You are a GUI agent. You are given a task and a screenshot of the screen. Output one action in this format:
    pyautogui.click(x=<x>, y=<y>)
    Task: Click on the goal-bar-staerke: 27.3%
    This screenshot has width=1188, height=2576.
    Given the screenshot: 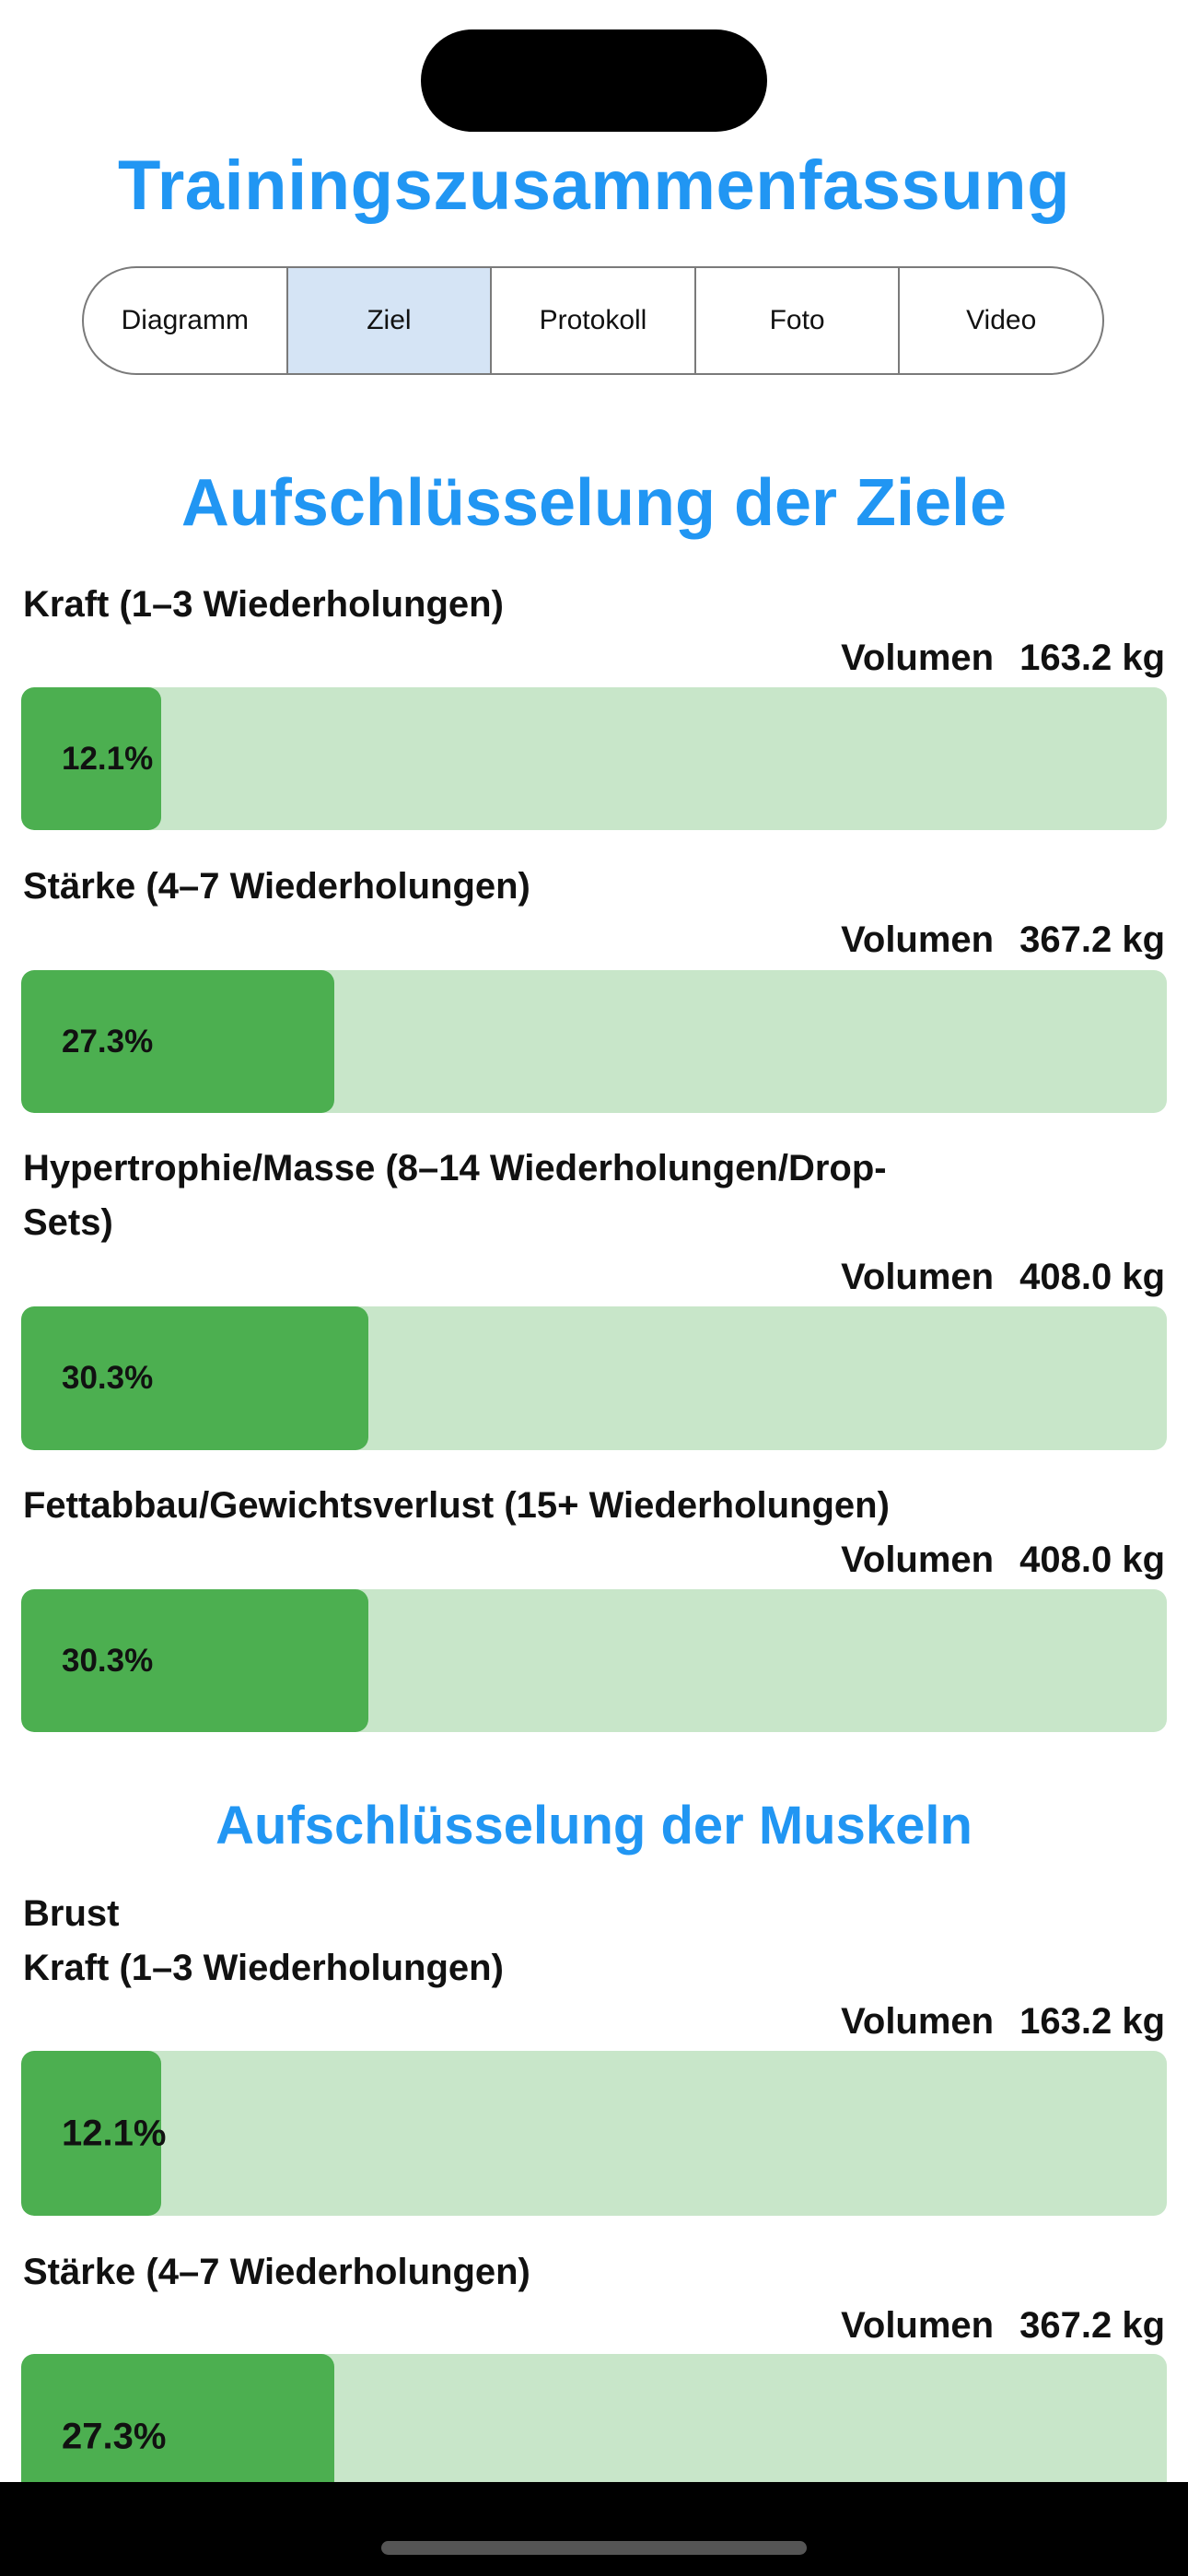 What is the action you would take?
    pyautogui.click(x=594, y=1041)
    